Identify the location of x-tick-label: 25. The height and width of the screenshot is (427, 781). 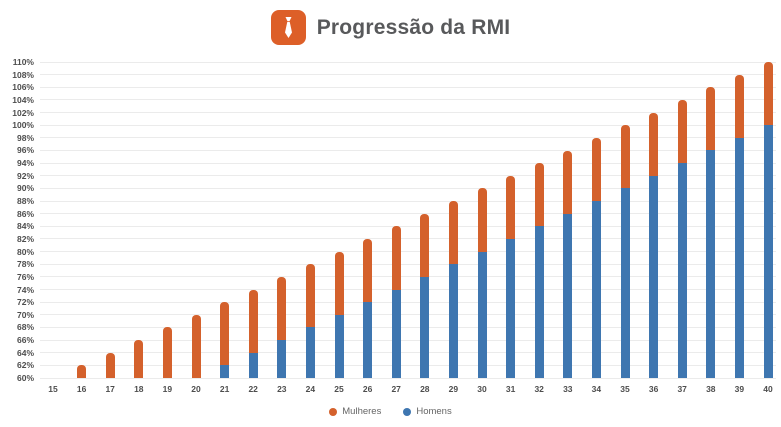
(339, 389).